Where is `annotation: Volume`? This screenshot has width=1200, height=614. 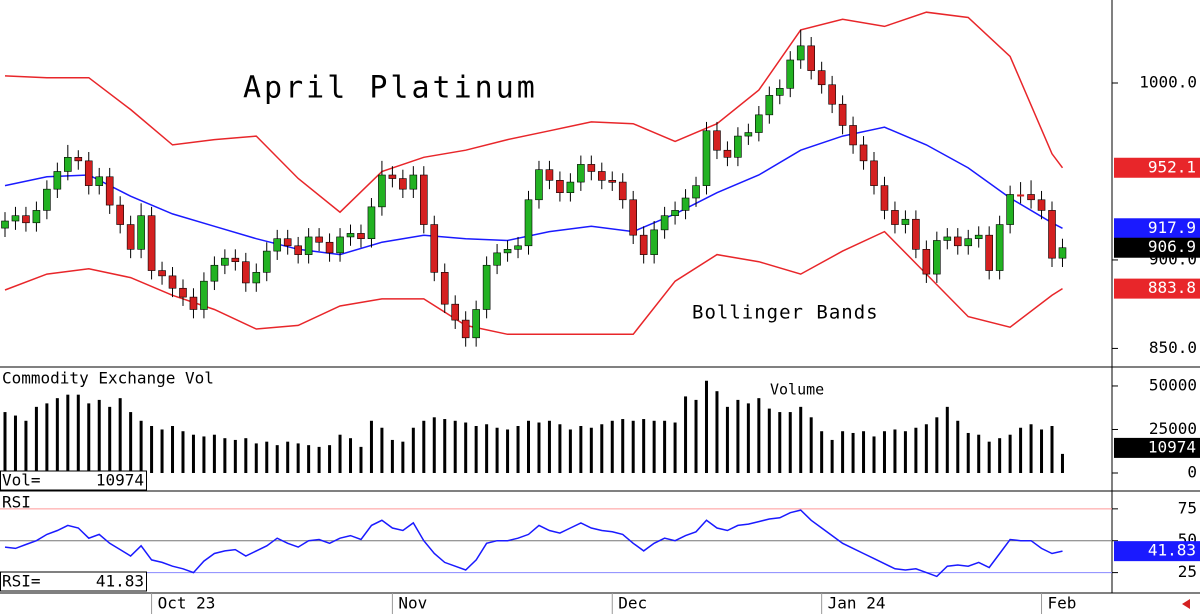
annotation: Volume is located at coordinates (797, 390).